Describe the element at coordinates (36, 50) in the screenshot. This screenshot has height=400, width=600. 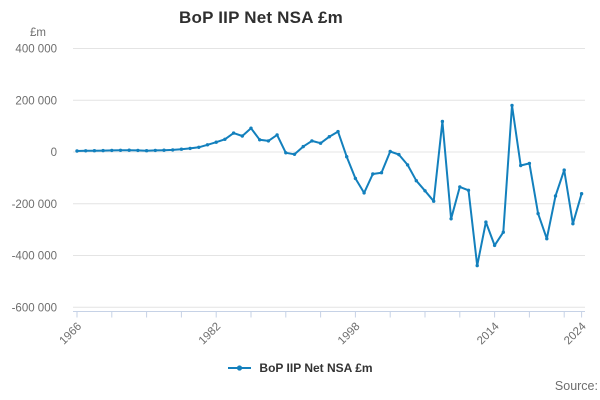
I see `y-tick-label: 400 000` at that location.